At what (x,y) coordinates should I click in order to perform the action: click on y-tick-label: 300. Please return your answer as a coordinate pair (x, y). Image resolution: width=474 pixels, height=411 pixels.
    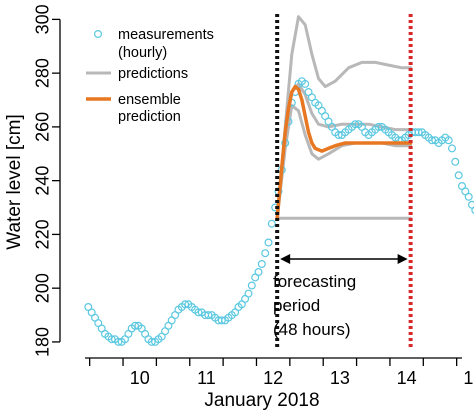
    Looking at the image, I should click on (43, 19).